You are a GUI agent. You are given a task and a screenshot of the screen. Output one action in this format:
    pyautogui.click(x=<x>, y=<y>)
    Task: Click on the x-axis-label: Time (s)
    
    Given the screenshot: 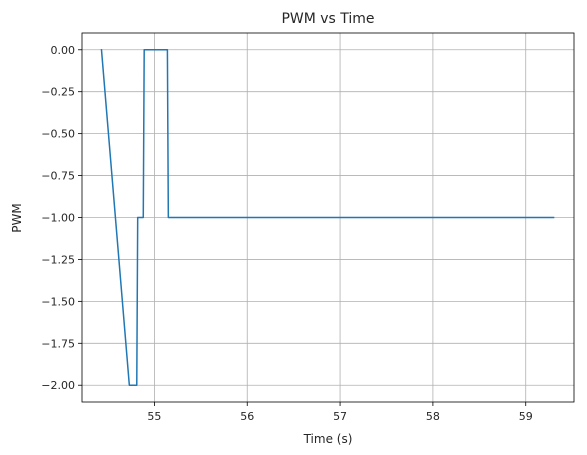 What is the action you would take?
    pyautogui.click(x=328, y=439)
    